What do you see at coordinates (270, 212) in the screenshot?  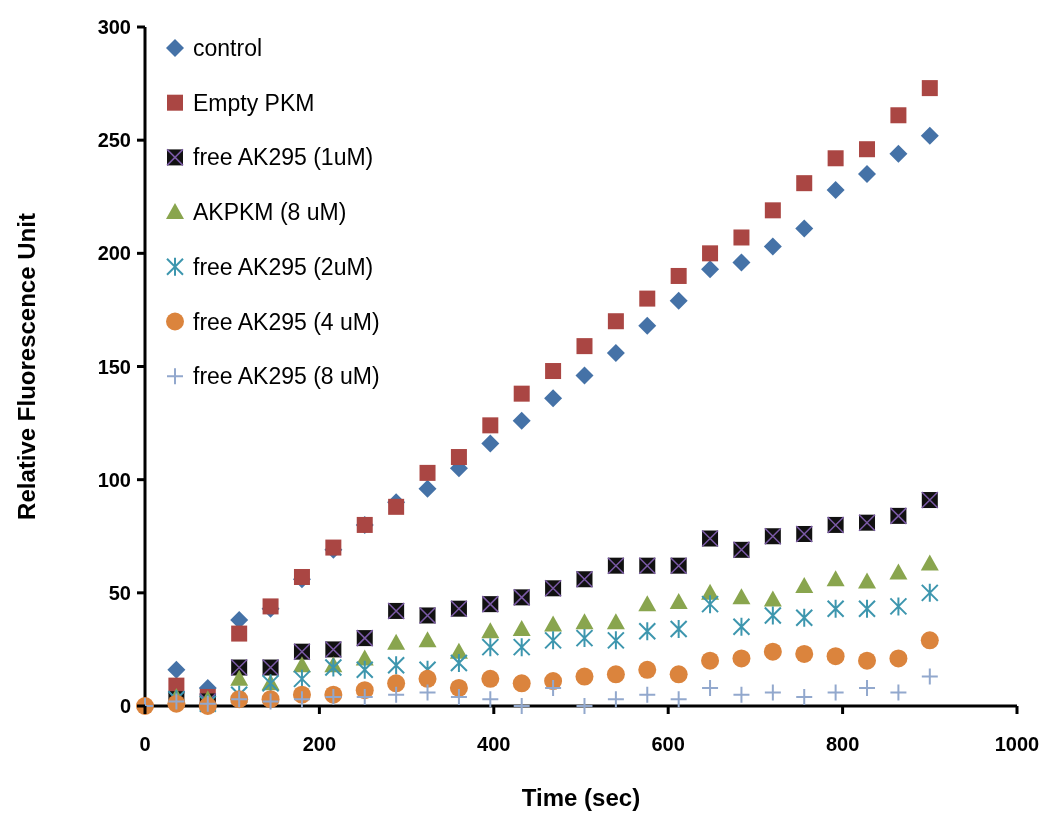 I see `legend-label: AKPKM (8 uM)` at bounding box center [270, 212].